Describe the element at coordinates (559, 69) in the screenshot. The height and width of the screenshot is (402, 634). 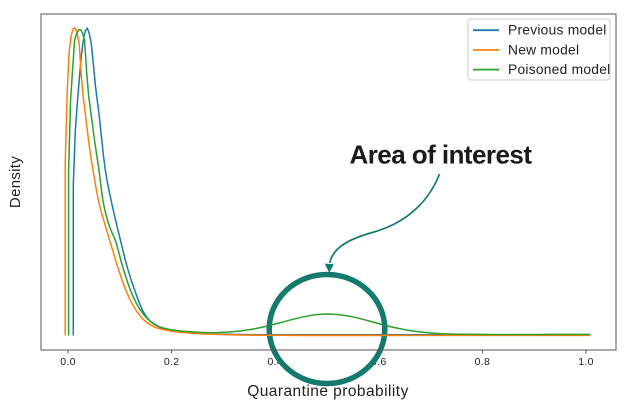
I see `svg-text: Poisoned model` at that location.